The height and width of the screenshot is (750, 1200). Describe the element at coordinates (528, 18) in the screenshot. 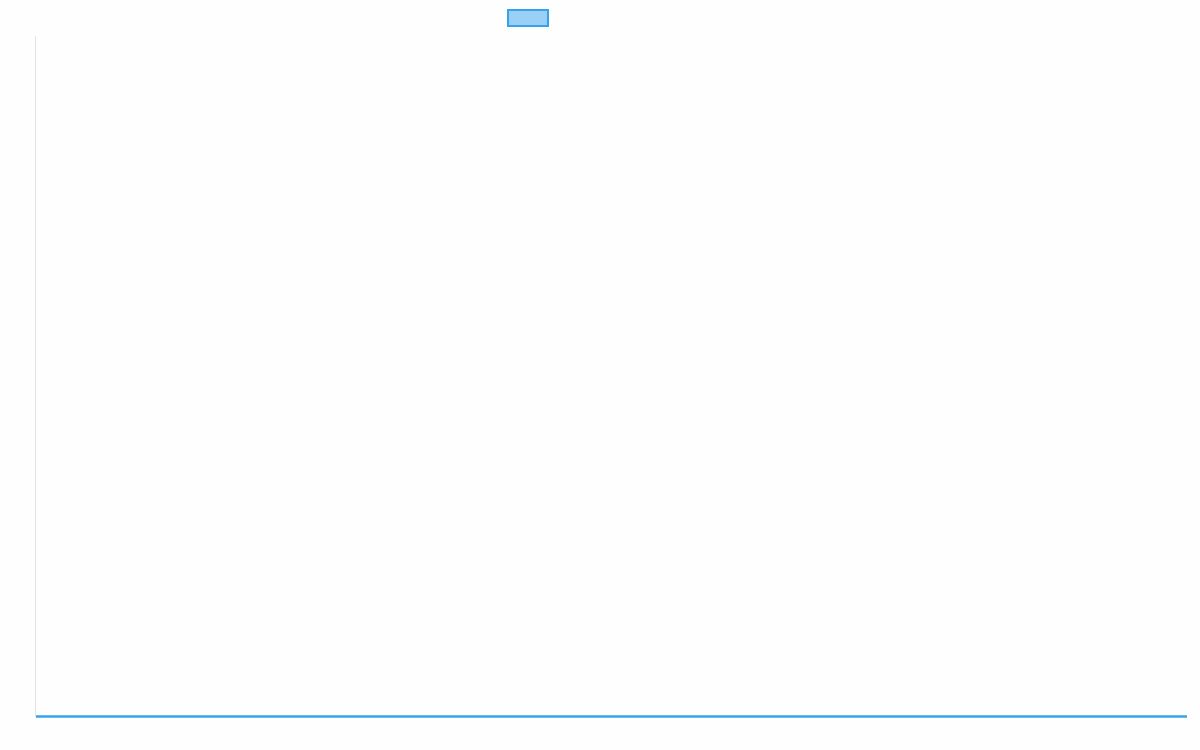

I see `legend-swatch` at that location.